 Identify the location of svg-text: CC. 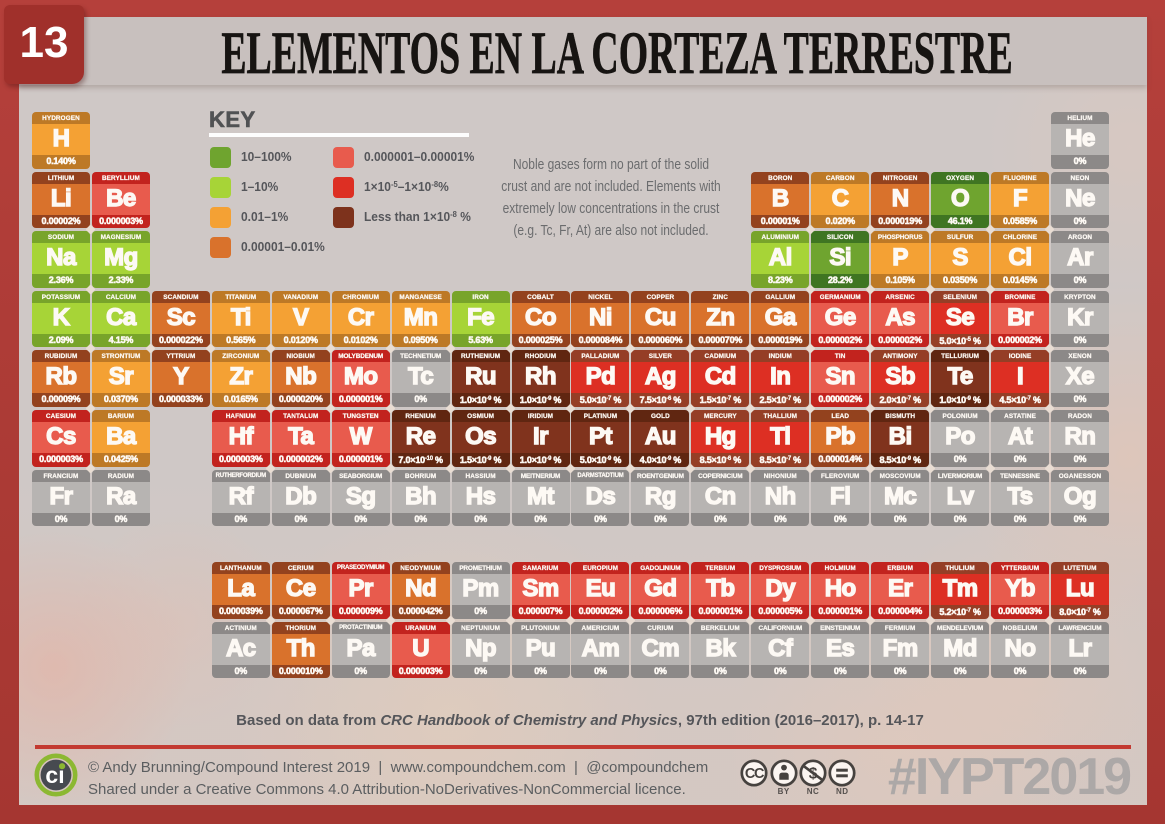
(755, 774).